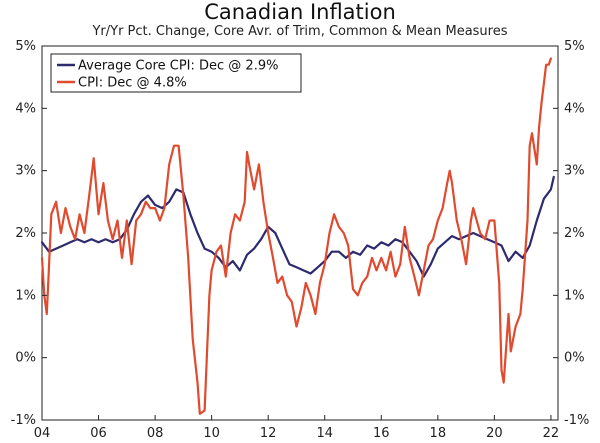  I want to click on x-tick-label: 06, so click(98, 433).